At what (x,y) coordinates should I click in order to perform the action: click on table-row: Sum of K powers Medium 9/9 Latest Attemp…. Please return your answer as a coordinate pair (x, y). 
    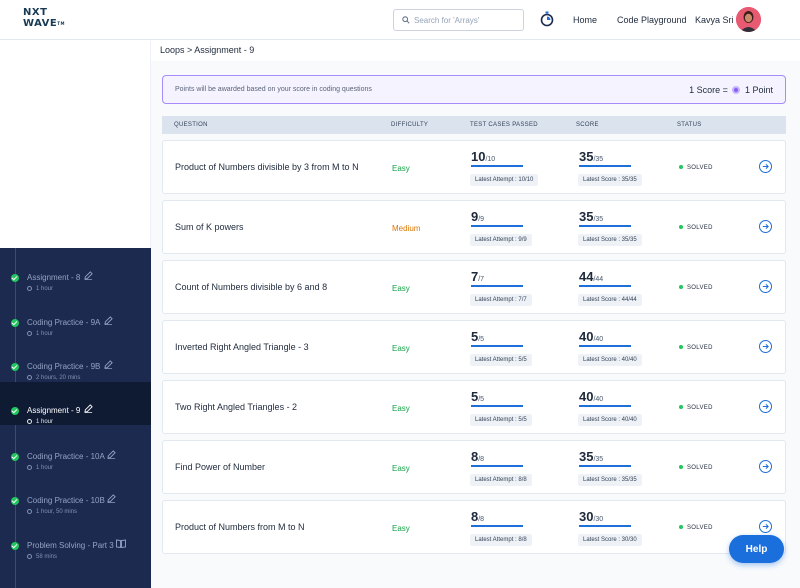
    Looking at the image, I should click on (474, 227).